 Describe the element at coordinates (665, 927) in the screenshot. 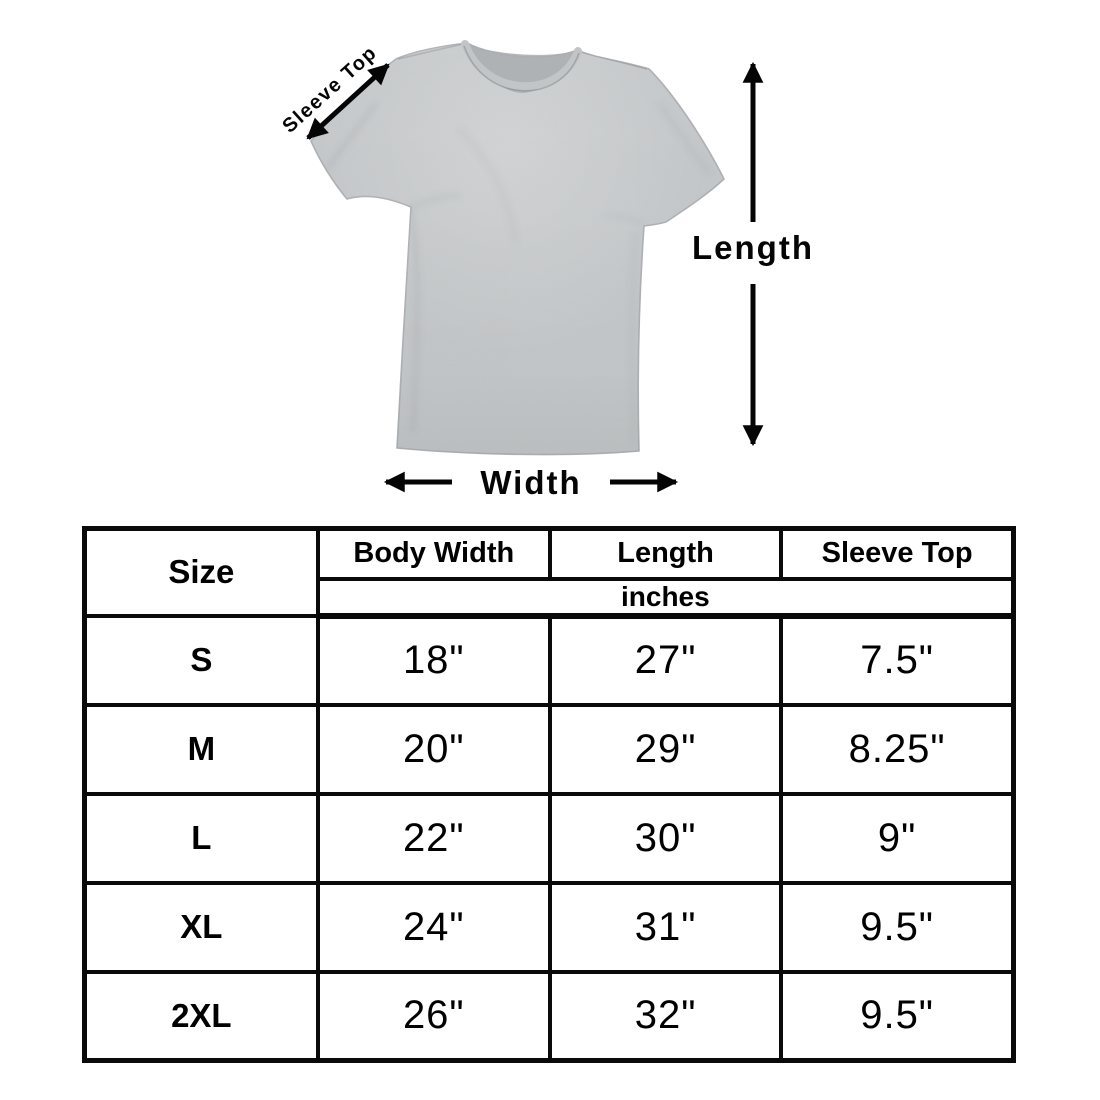

I see `length-value: 31"` at that location.